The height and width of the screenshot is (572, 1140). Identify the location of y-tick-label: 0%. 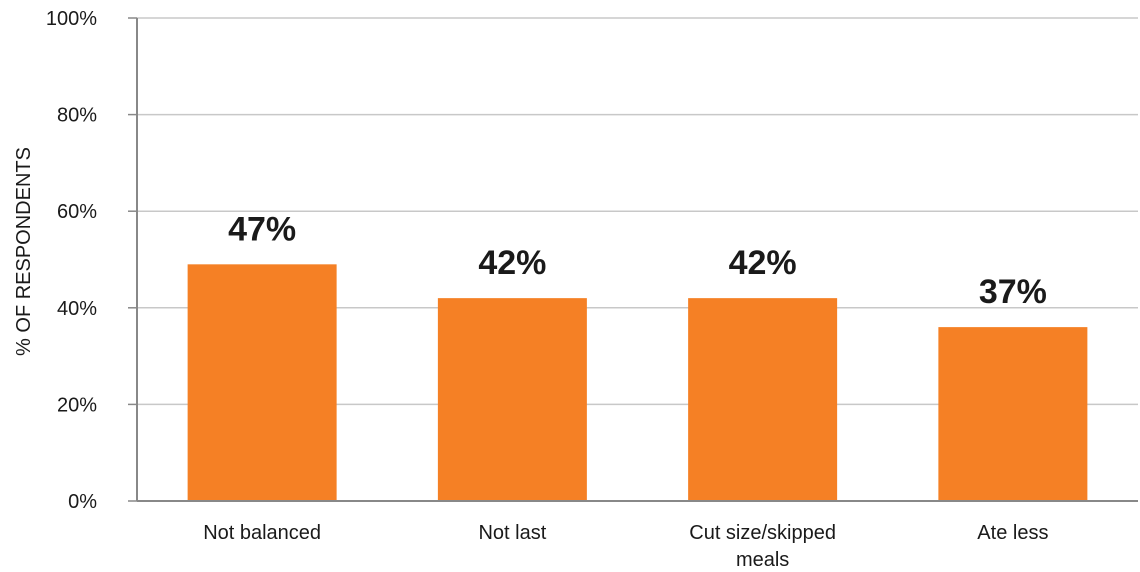
(82, 502).